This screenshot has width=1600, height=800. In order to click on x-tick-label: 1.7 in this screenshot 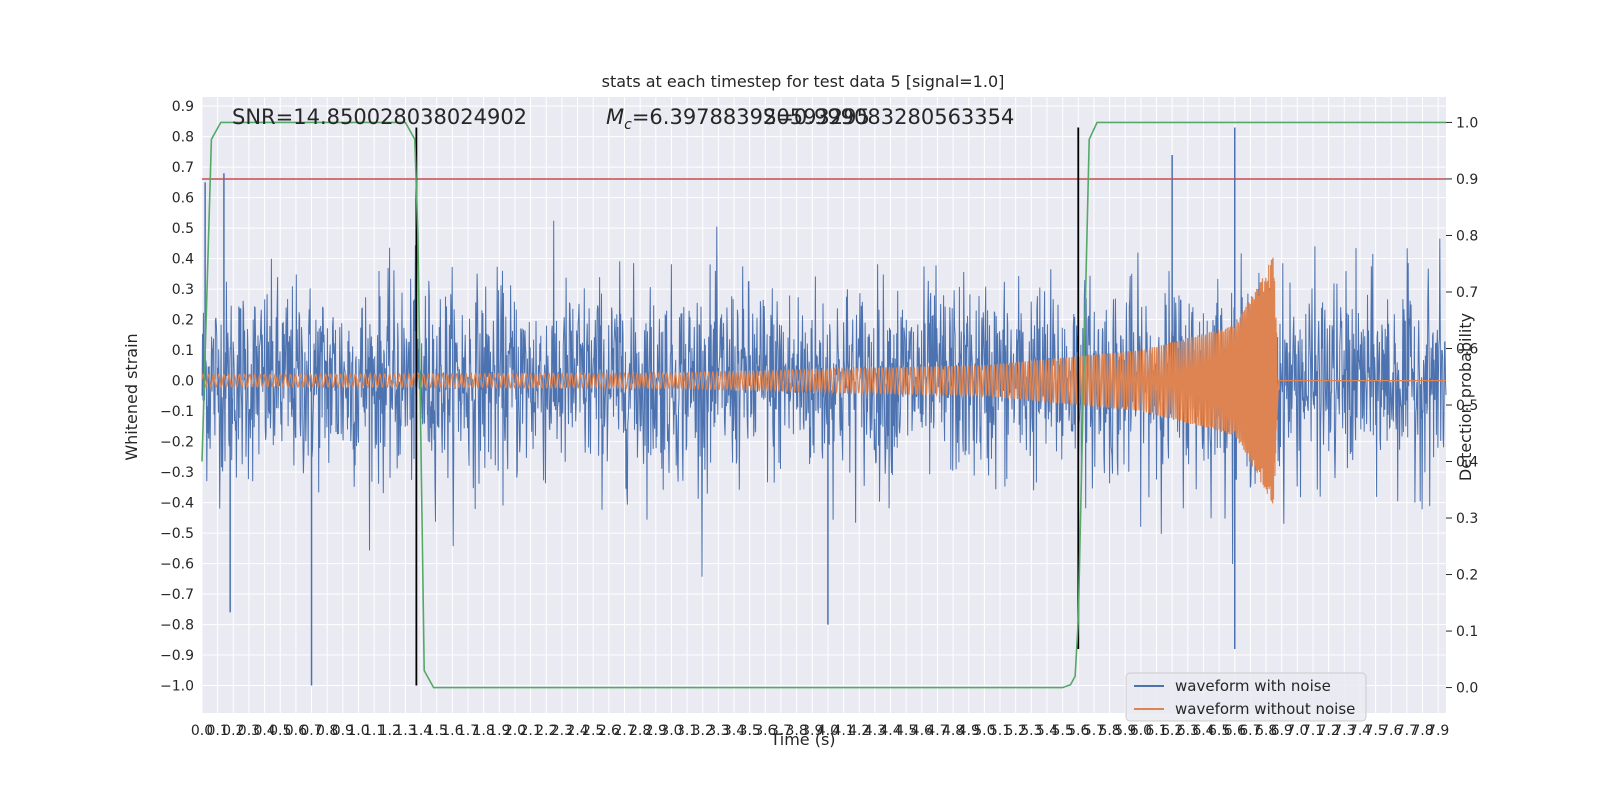, I will do `click(468, 731)`.